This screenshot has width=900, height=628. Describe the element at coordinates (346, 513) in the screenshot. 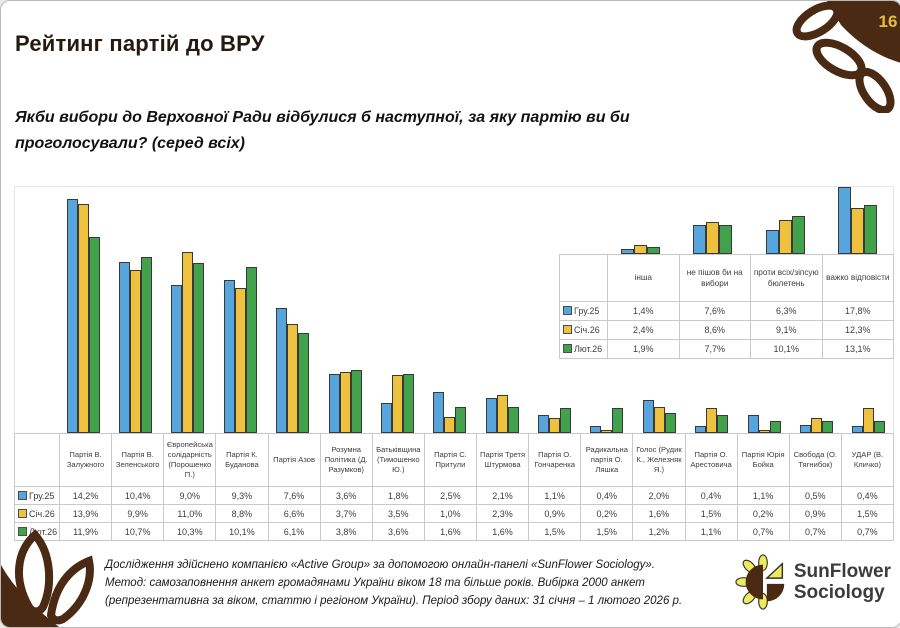

I see `value-cell: 3,7%` at that location.